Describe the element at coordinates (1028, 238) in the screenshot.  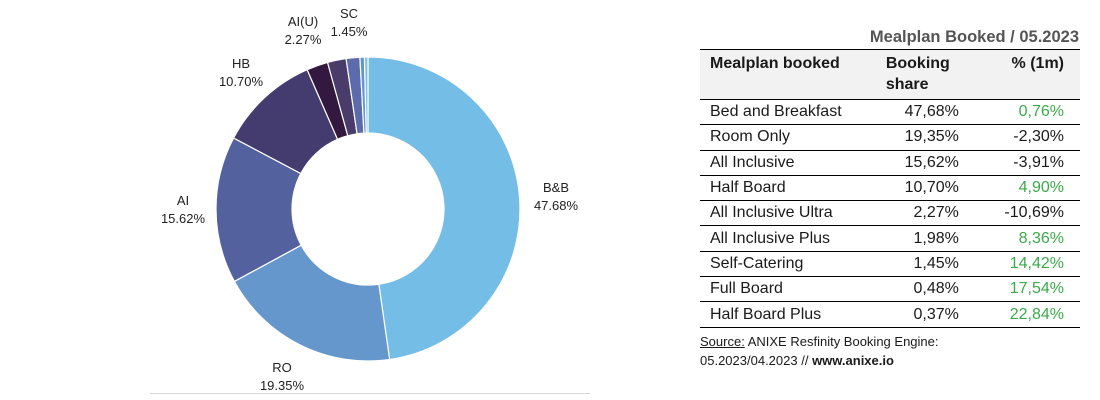
I see `row-change: 8,36%` at that location.